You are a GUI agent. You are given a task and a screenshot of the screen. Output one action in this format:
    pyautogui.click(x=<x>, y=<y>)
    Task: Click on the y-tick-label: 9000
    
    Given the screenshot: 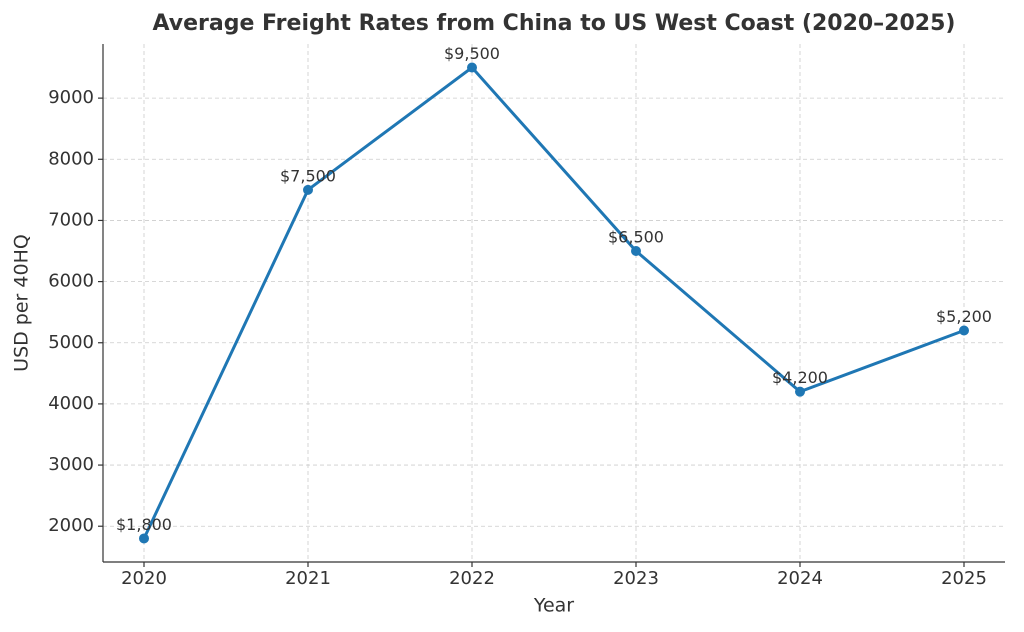 What is the action you would take?
    pyautogui.click(x=71, y=97)
    